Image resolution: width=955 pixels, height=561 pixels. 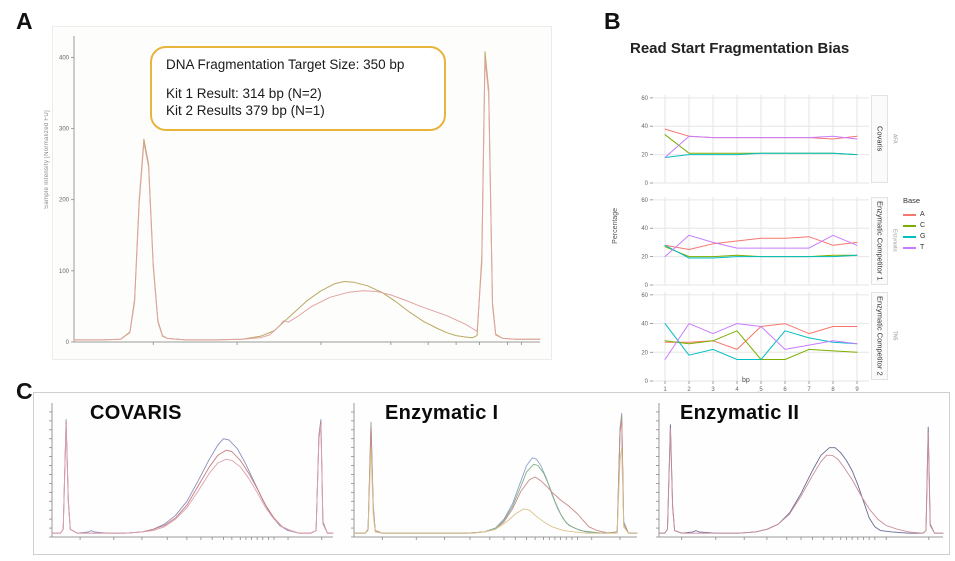 What do you see at coordinates (737, 390) in the screenshot?
I see `svg-text: 4` at bounding box center [737, 390].